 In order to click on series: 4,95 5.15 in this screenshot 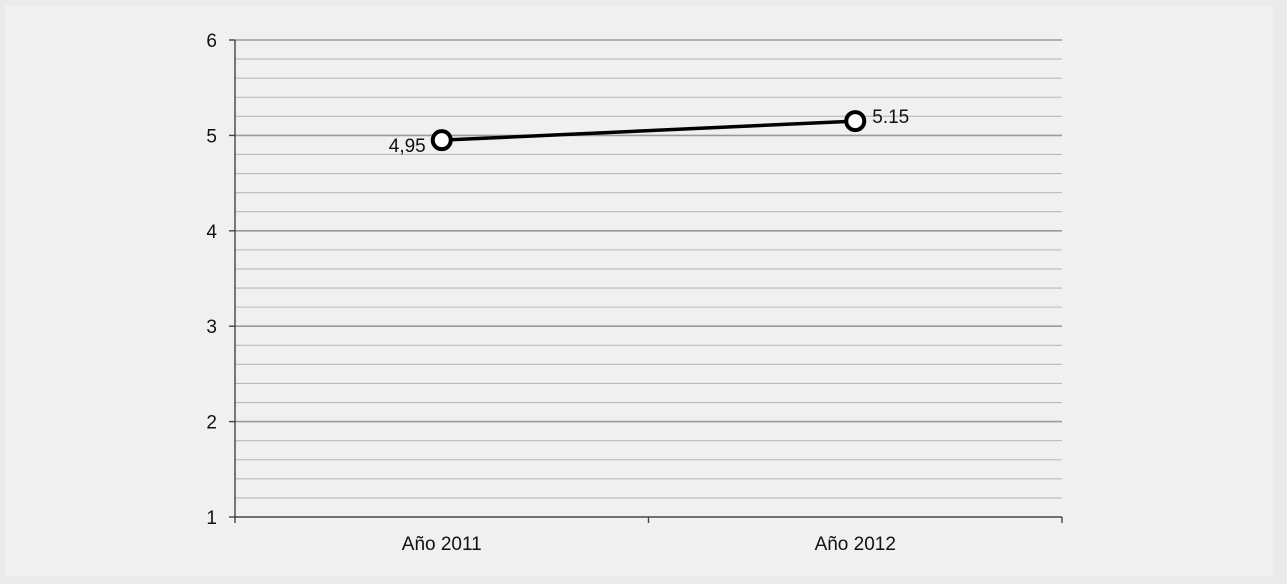, I will do `click(649, 132)`.